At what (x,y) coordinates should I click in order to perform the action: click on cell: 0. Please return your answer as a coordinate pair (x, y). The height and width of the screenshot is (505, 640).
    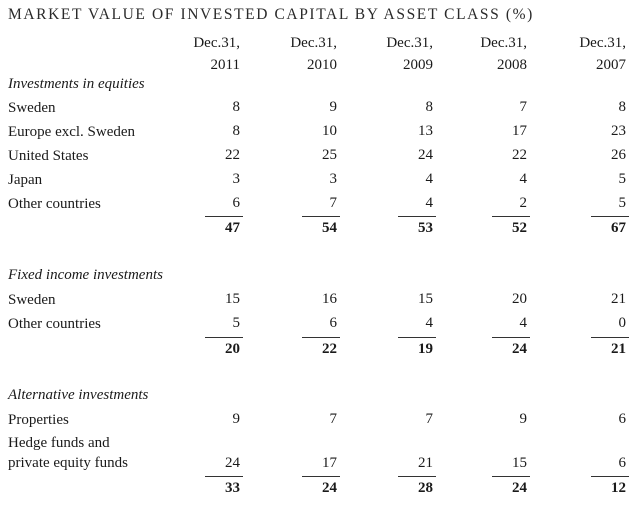
    Looking at the image, I should click on (622, 323).